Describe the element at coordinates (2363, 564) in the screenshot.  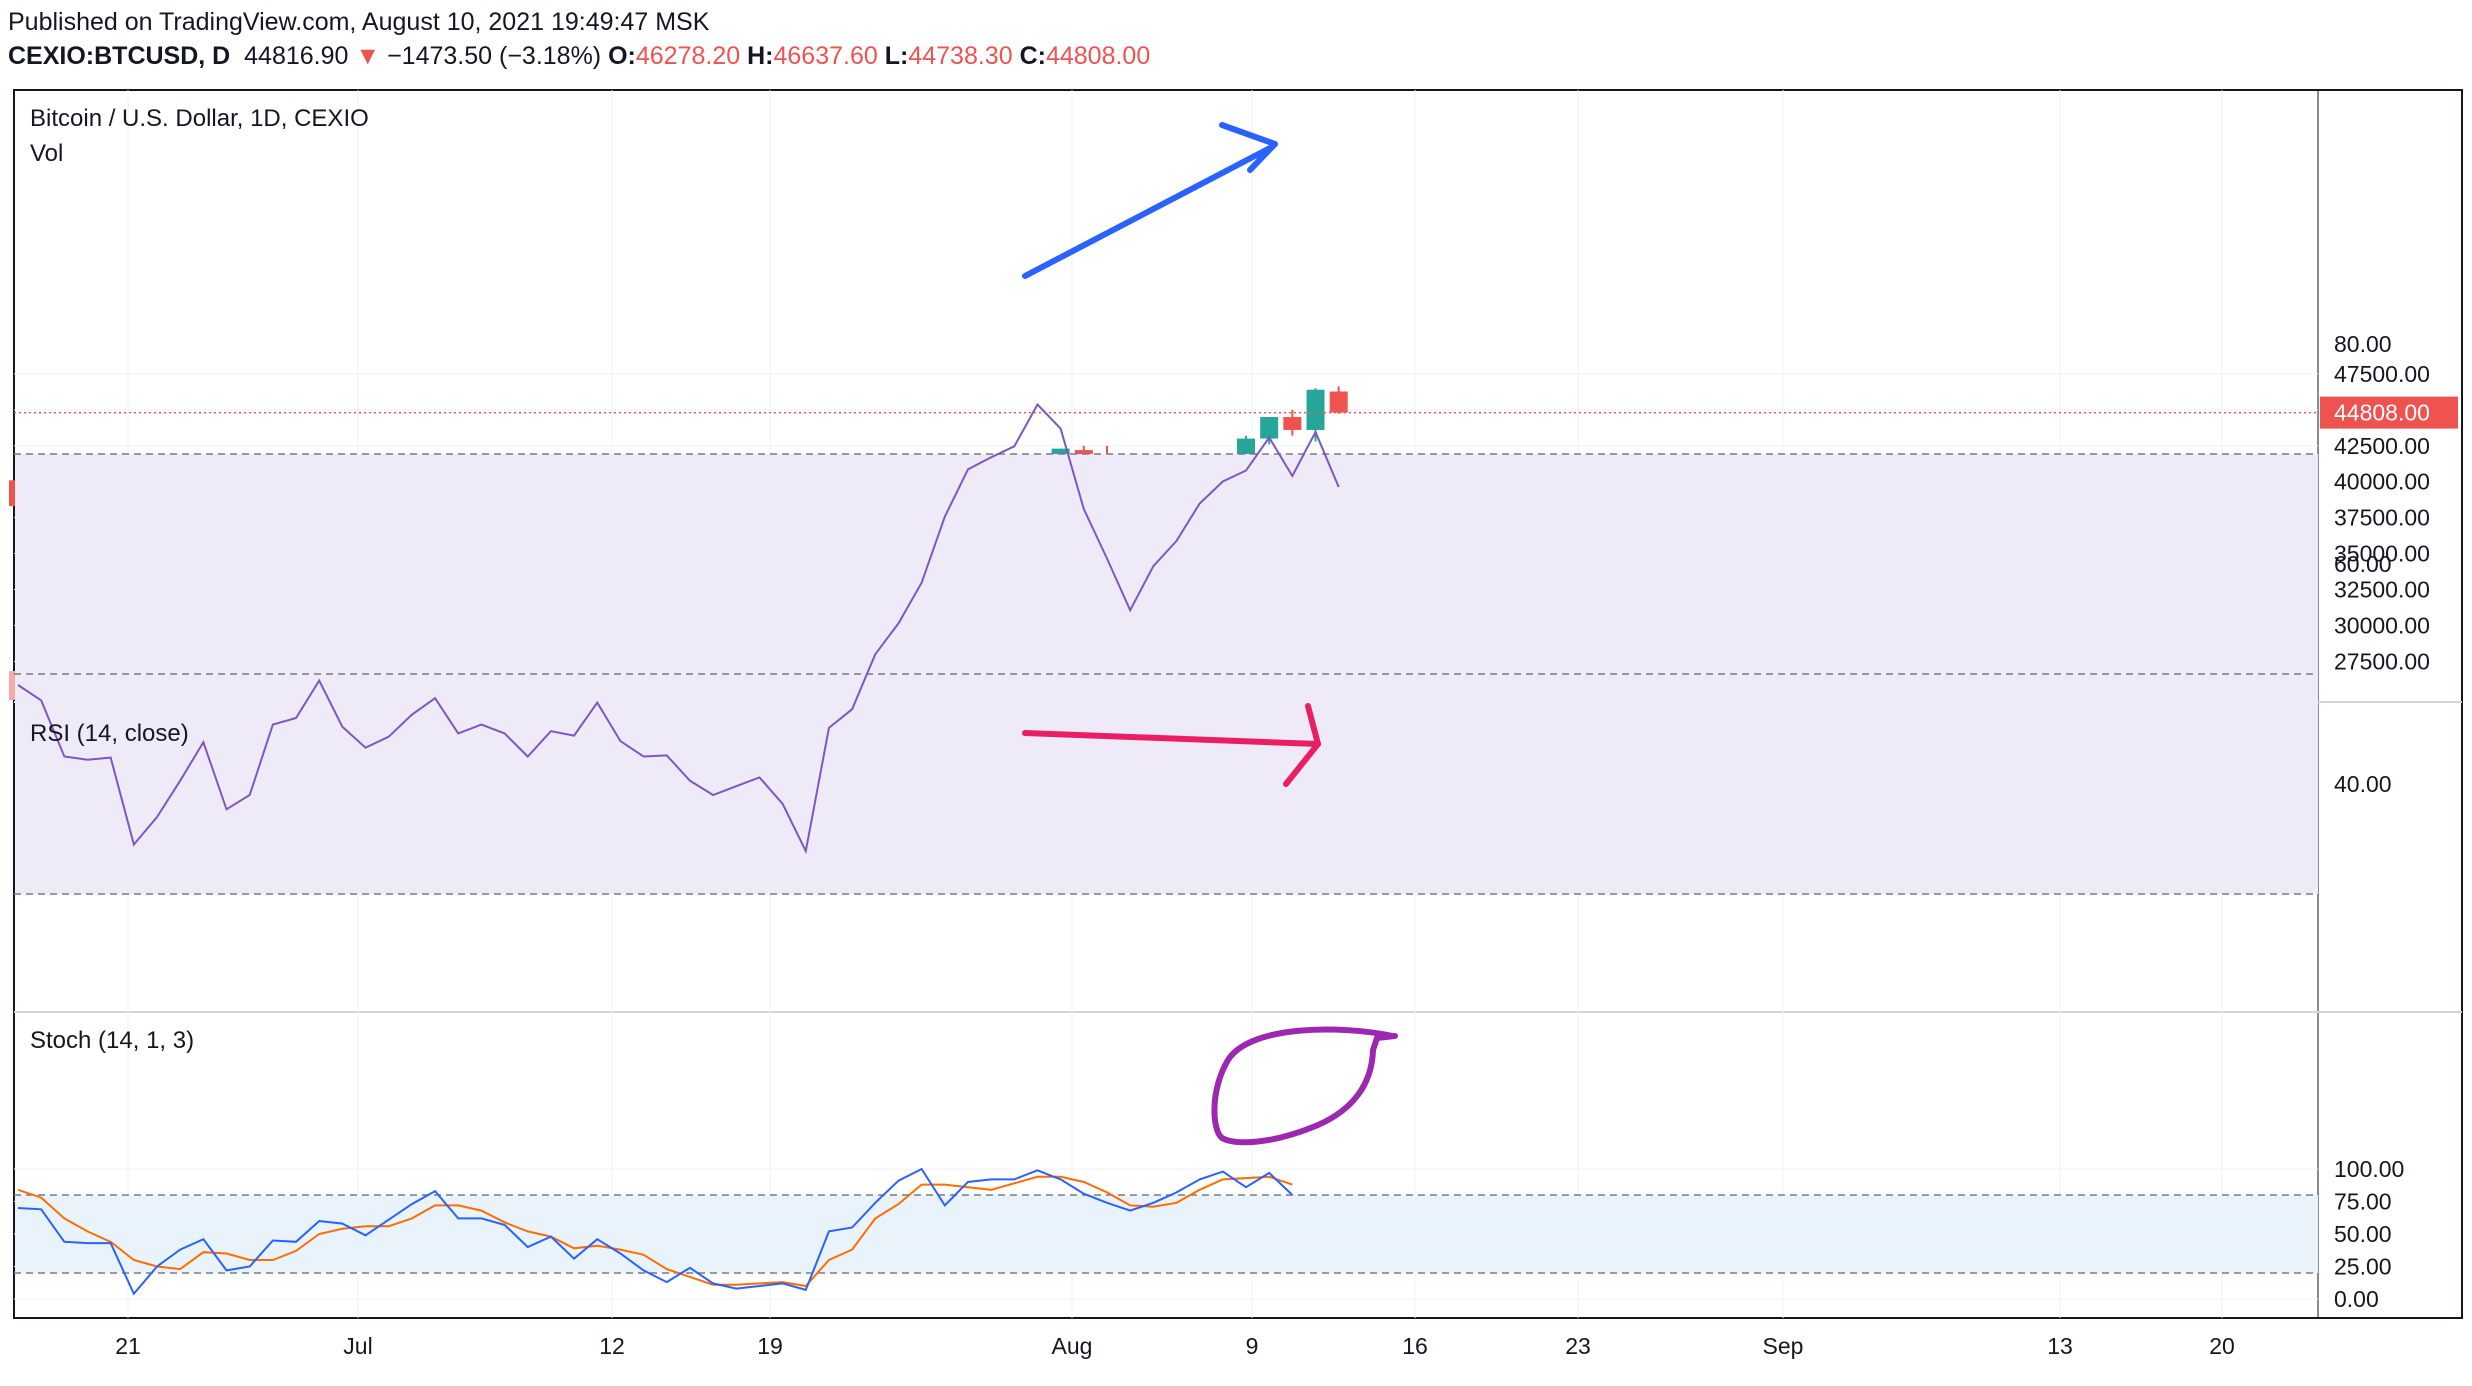
I see `rsi-tick-label: 60.00` at that location.